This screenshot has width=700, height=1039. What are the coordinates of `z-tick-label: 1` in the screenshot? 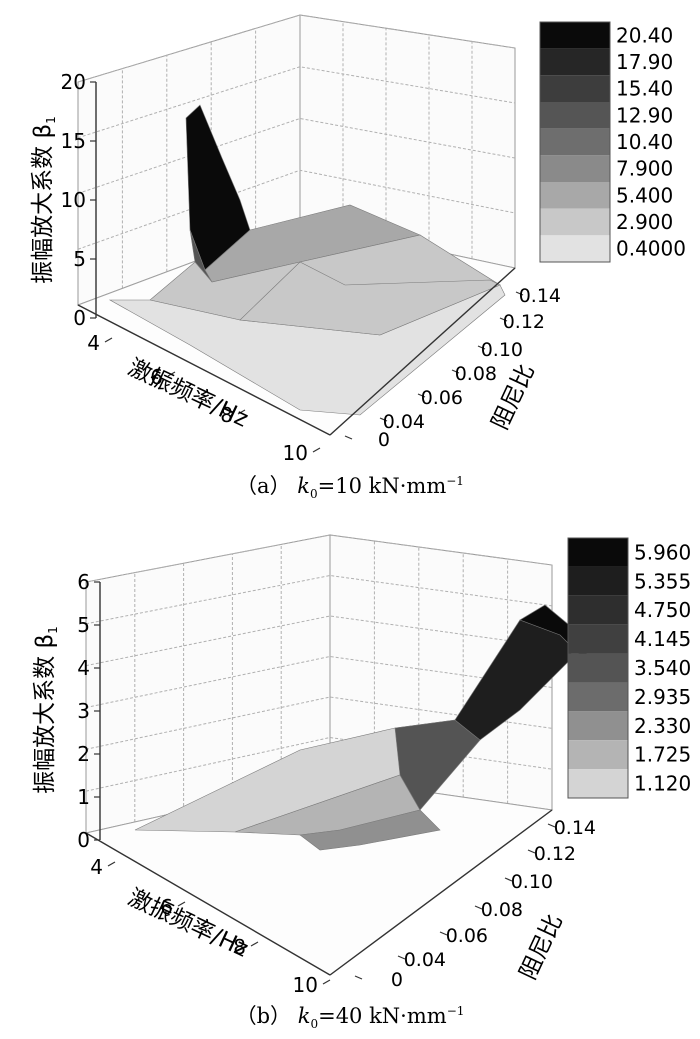 It's located at (83, 797).